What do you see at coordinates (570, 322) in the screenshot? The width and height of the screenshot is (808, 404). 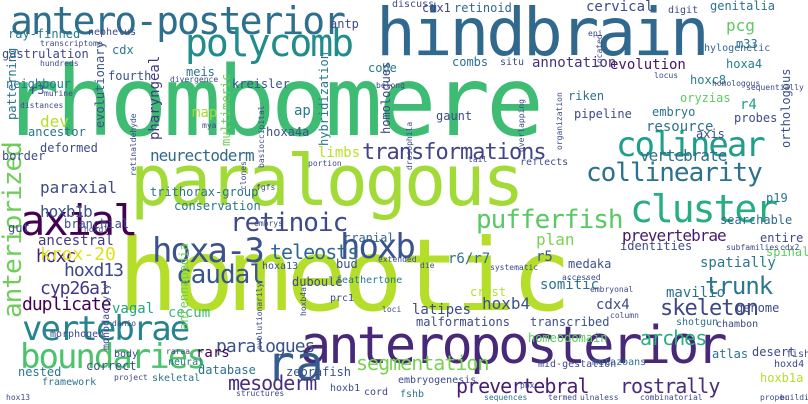 I see `word-transcribed: transcribed` at bounding box center [570, 322].